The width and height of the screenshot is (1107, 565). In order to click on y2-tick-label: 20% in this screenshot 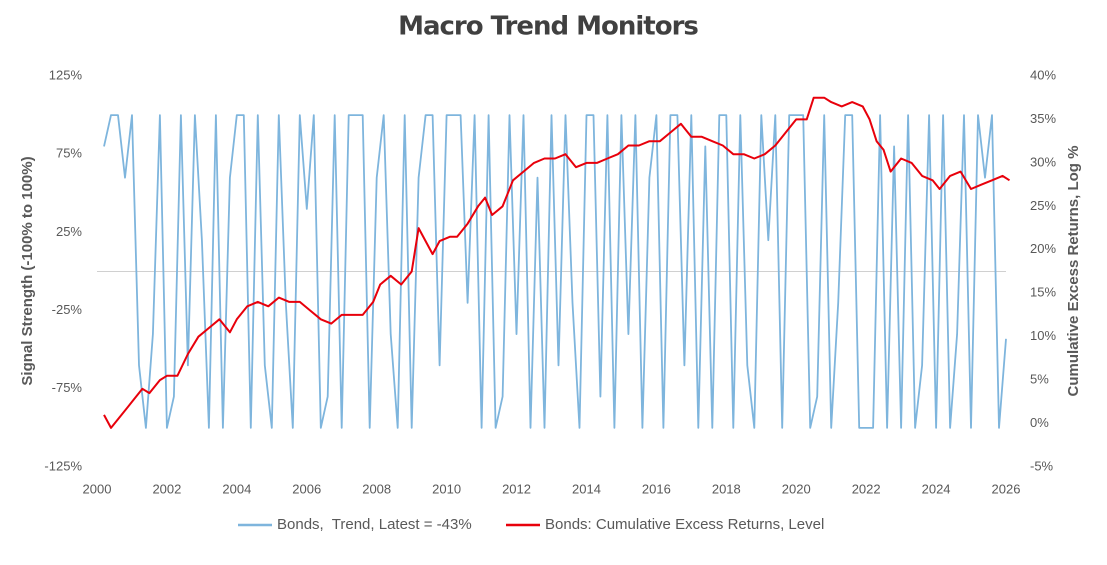, I will do `click(1043, 248)`.